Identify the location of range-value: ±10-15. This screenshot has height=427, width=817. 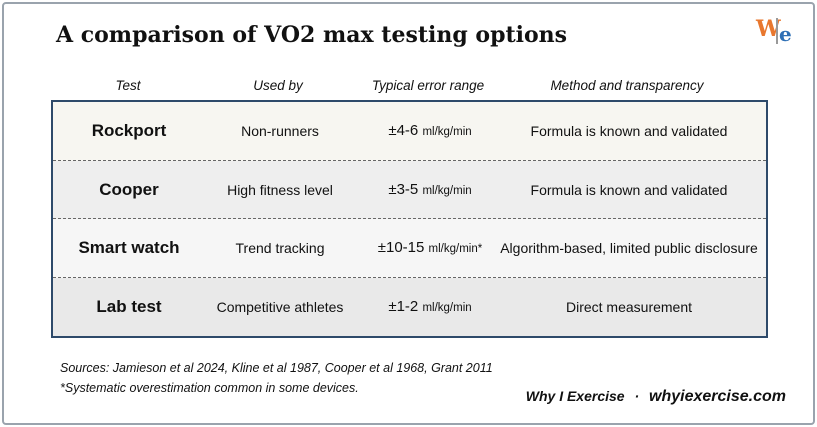
(401, 247).